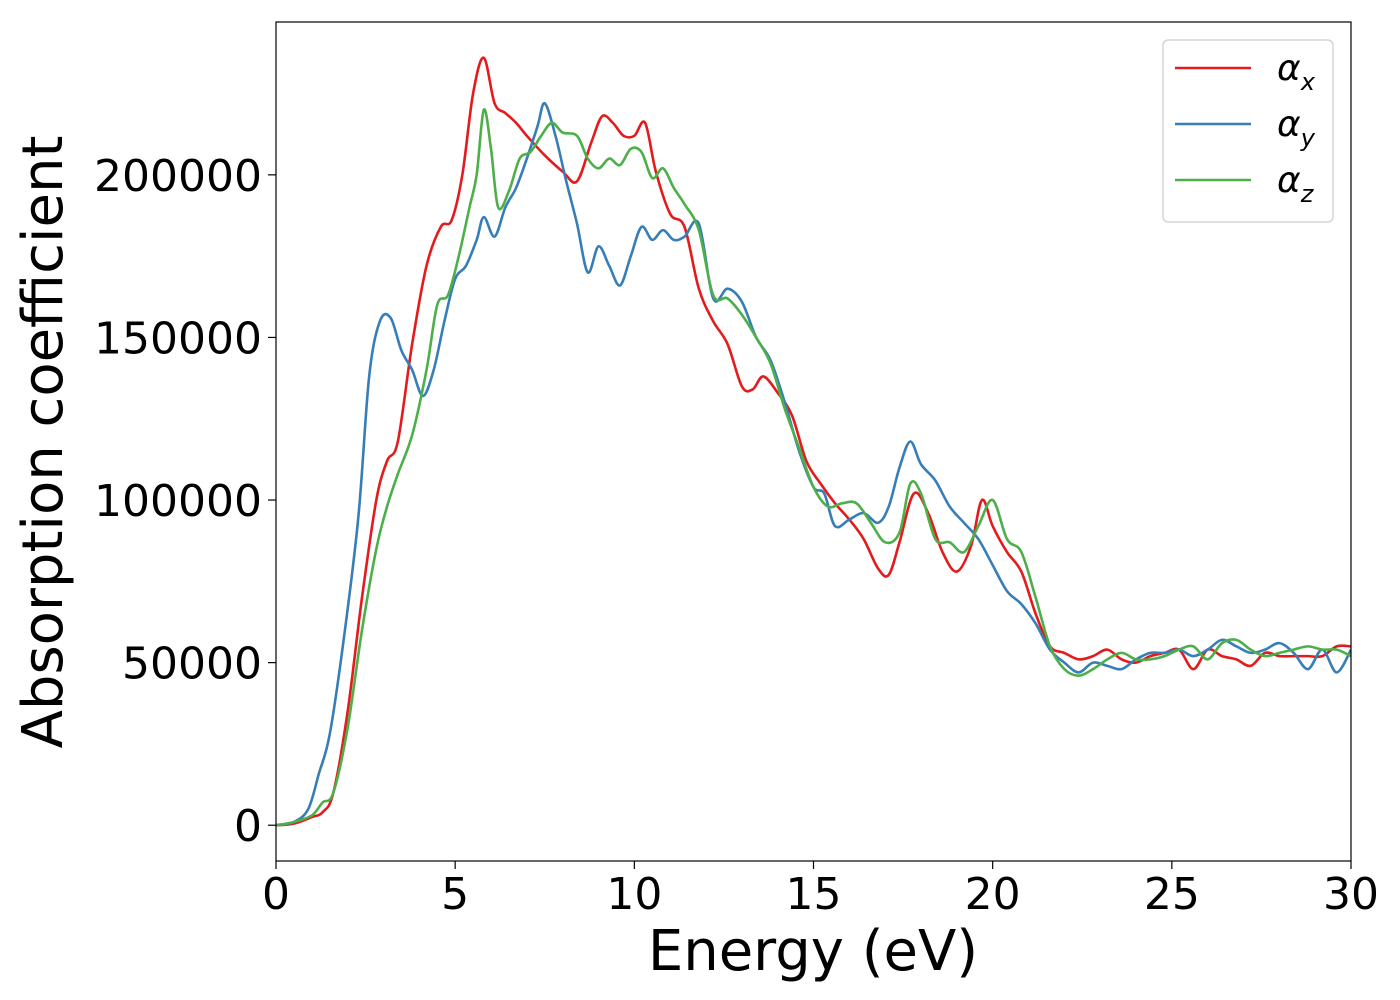 This screenshot has height=1000, width=1400. What do you see at coordinates (814, 894) in the screenshot?
I see `x-tick-label: 15` at bounding box center [814, 894].